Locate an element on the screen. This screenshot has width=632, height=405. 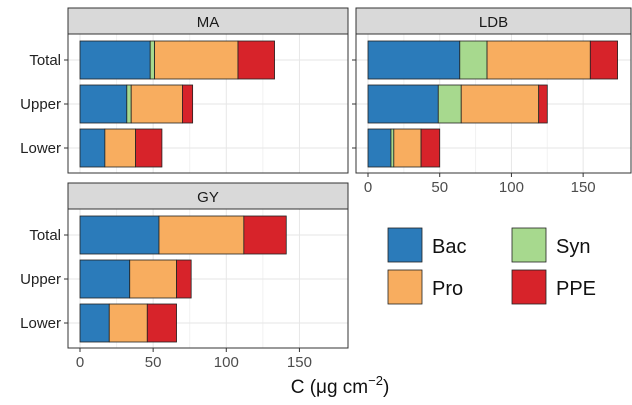
legend: Bac Syn Pro PPE is located at coordinates (491, 266).